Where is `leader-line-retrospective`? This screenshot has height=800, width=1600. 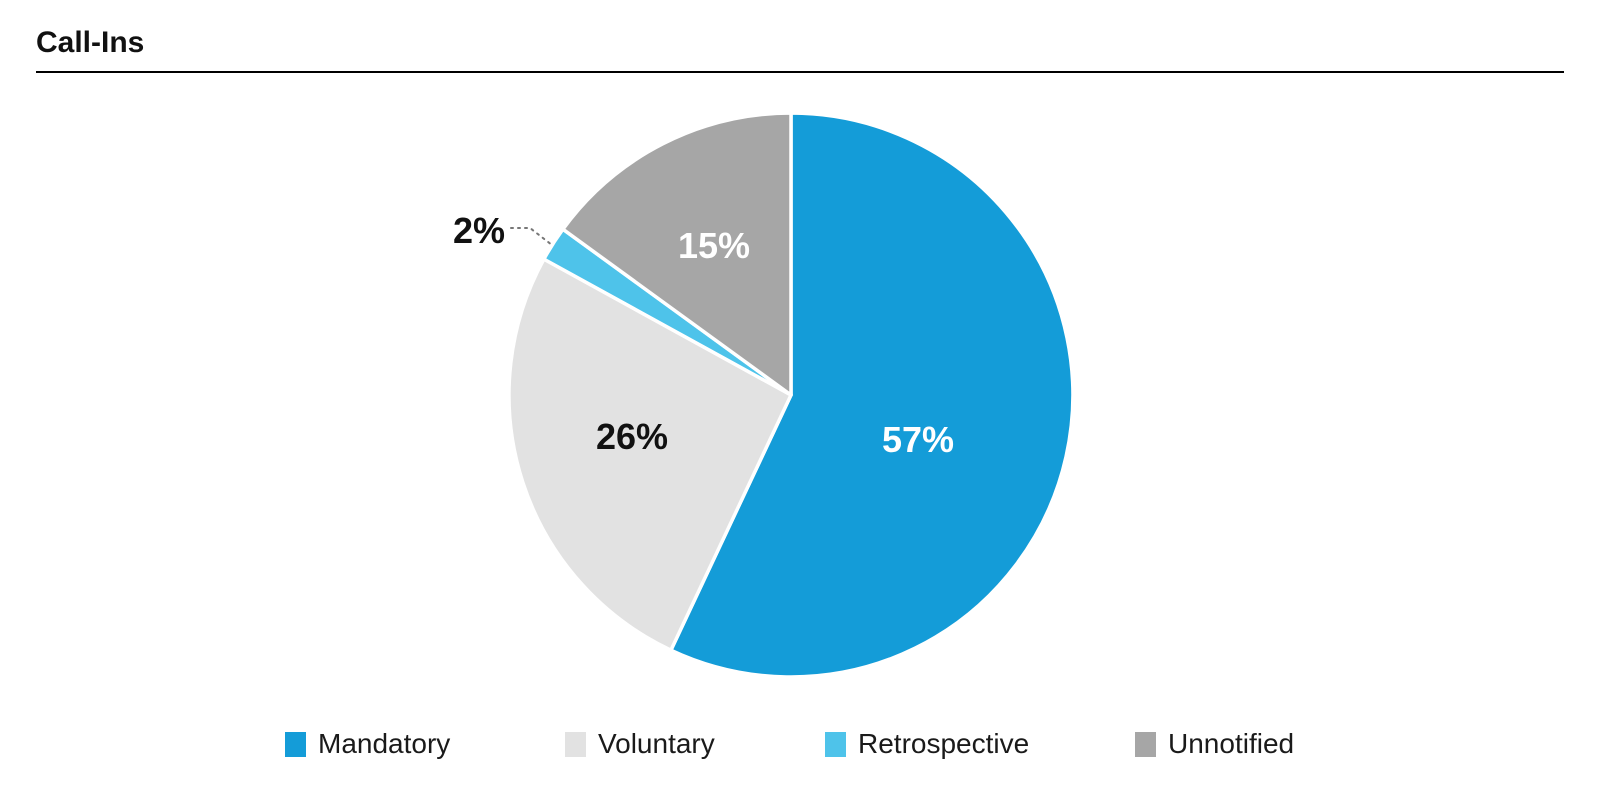 leader-line-retrospective is located at coordinates (531, 236).